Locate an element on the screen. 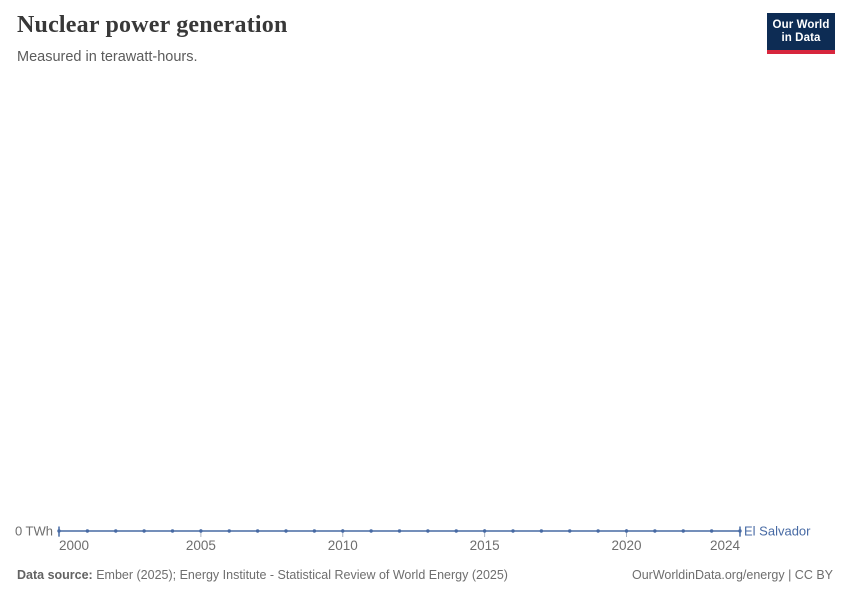 The height and width of the screenshot is (600, 850). owid-logo-text: Our World in Data is located at coordinates (801, 31).